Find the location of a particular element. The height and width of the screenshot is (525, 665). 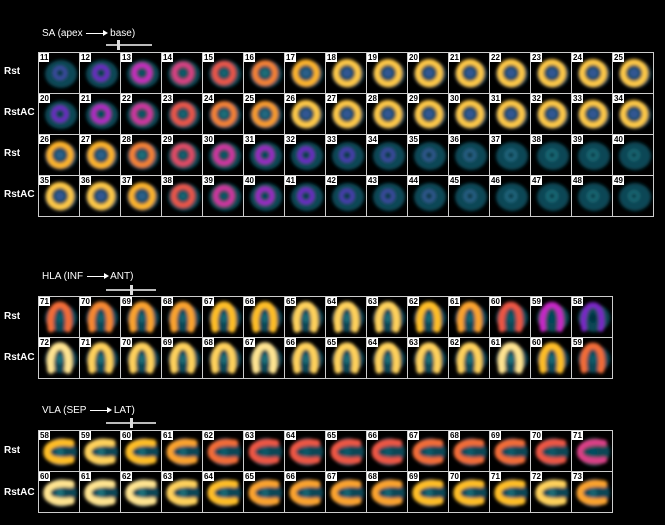

slice-tile: 15 is located at coordinates (223, 73).